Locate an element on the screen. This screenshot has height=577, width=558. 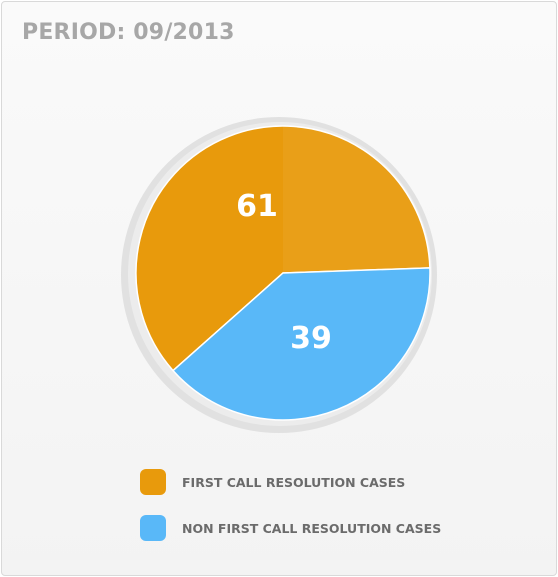
pie-slice-non-first-call is located at coordinates (301, 344).